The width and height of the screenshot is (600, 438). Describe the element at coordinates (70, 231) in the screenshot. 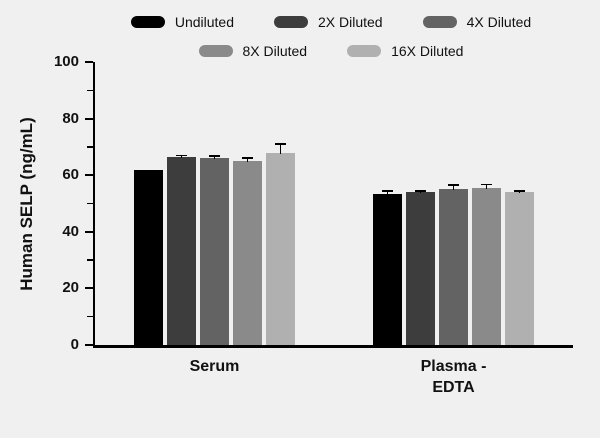

I see `y-tick-label: 40` at that location.